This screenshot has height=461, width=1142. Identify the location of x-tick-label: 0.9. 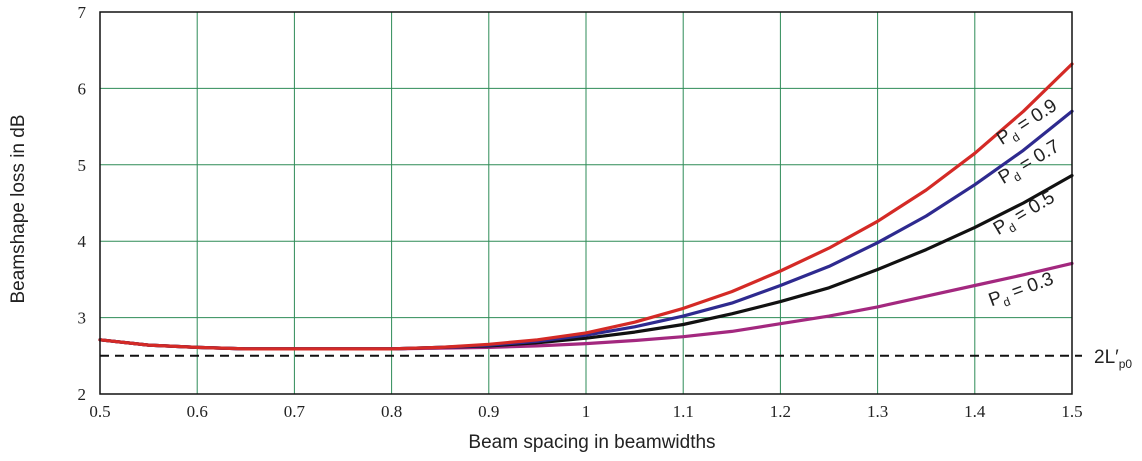
(488, 411).